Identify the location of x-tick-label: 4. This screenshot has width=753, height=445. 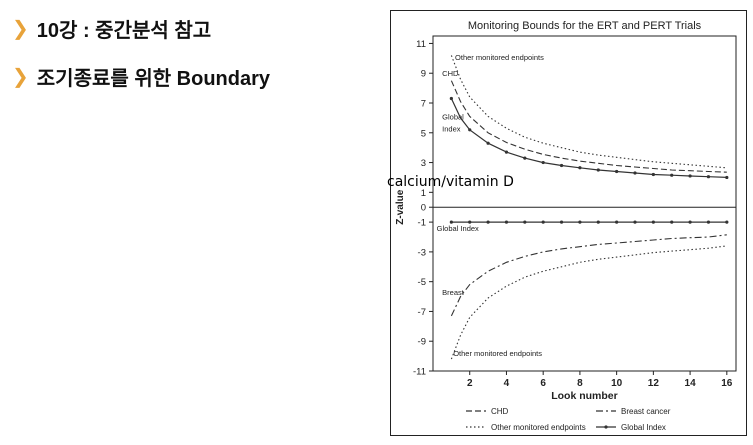
(507, 383).